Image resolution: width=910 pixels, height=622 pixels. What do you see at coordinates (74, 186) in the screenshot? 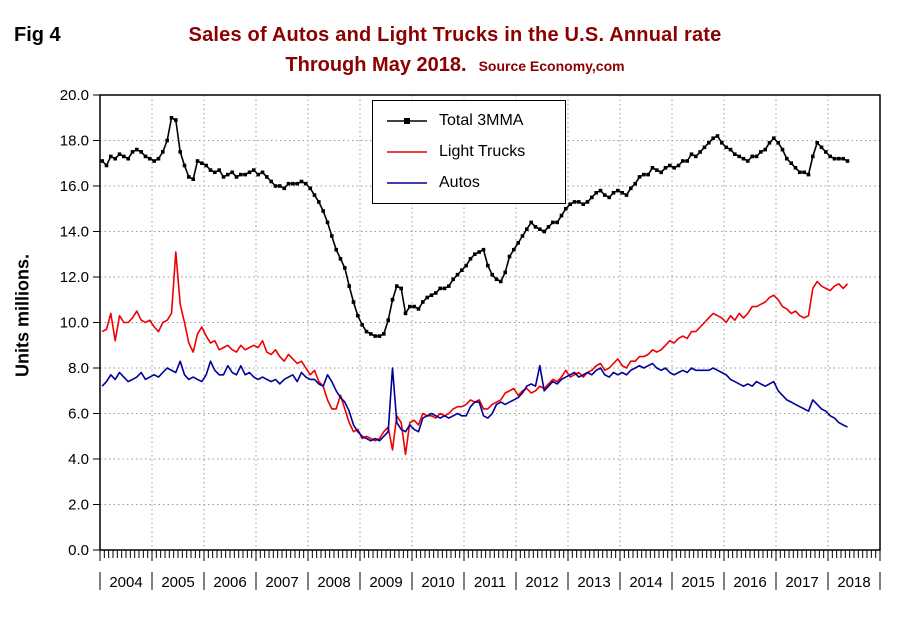
I see `y-tick-label: 16.0` at bounding box center [74, 186].